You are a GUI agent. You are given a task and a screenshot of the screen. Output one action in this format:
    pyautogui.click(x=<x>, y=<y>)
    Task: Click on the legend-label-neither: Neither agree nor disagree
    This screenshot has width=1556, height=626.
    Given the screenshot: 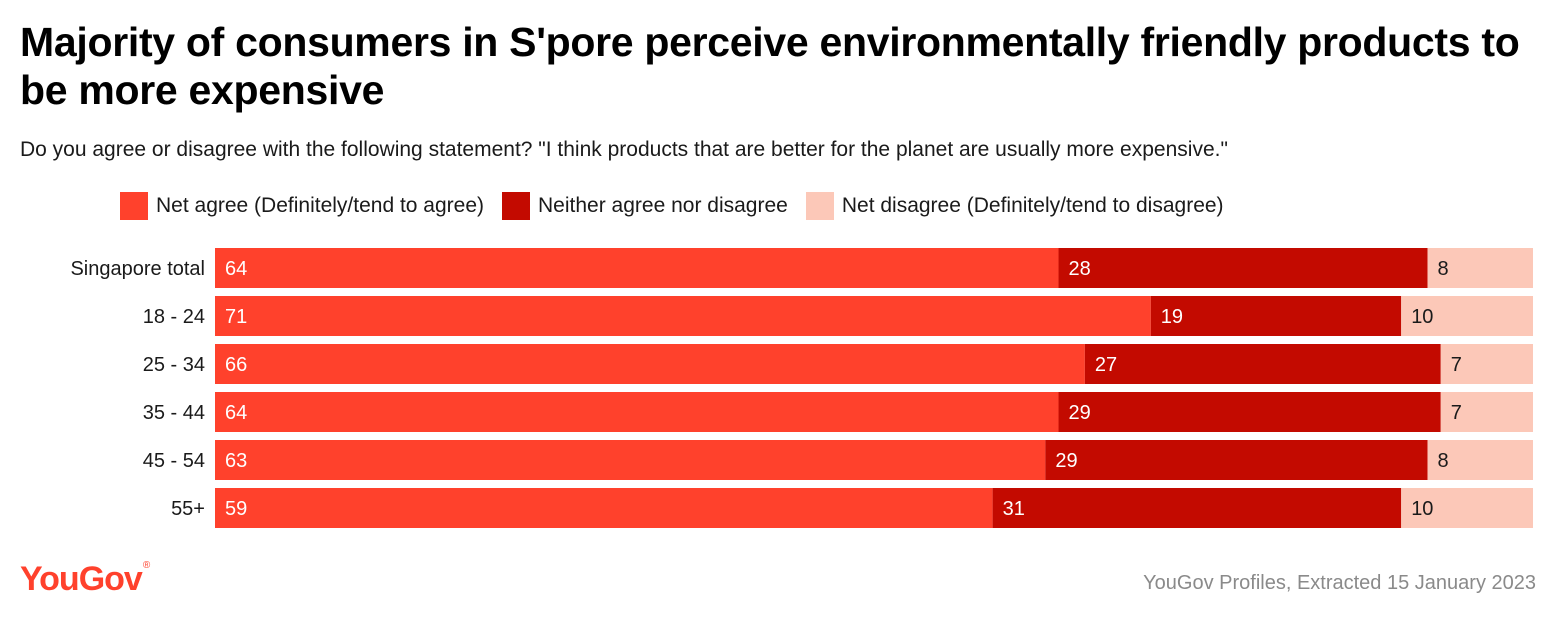 What is the action you would take?
    pyautogui.click(x=663, y=205)
    